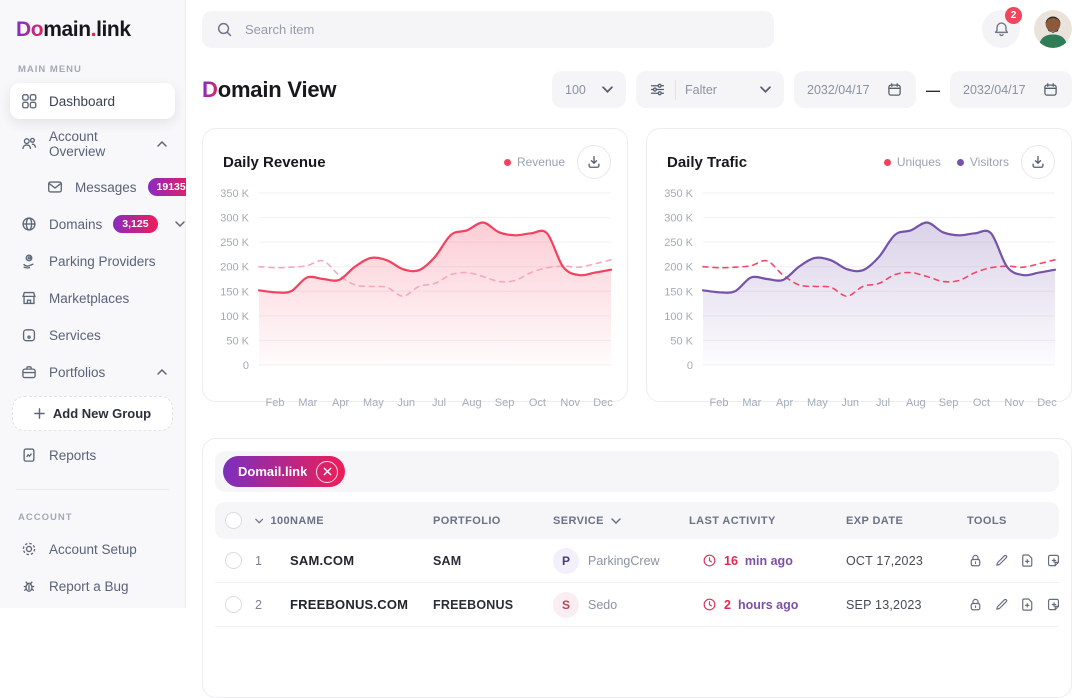 The image size is (1088, 698). Describe the element at coordinates (92, 261) in the screenshot. I see `sidebar-item-parking-providers: Parking Providers` at that location.